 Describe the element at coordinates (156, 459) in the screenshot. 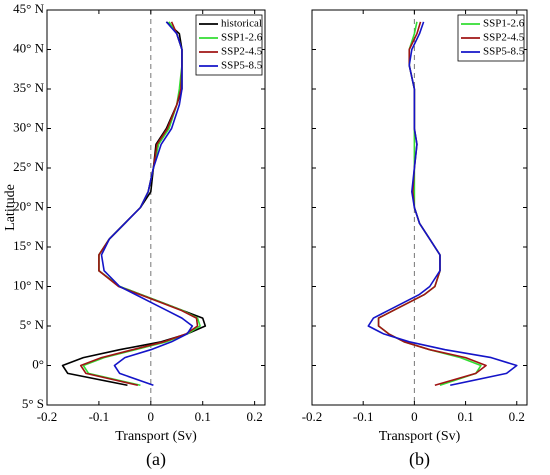

I see `panel-label: (a)` at that location.